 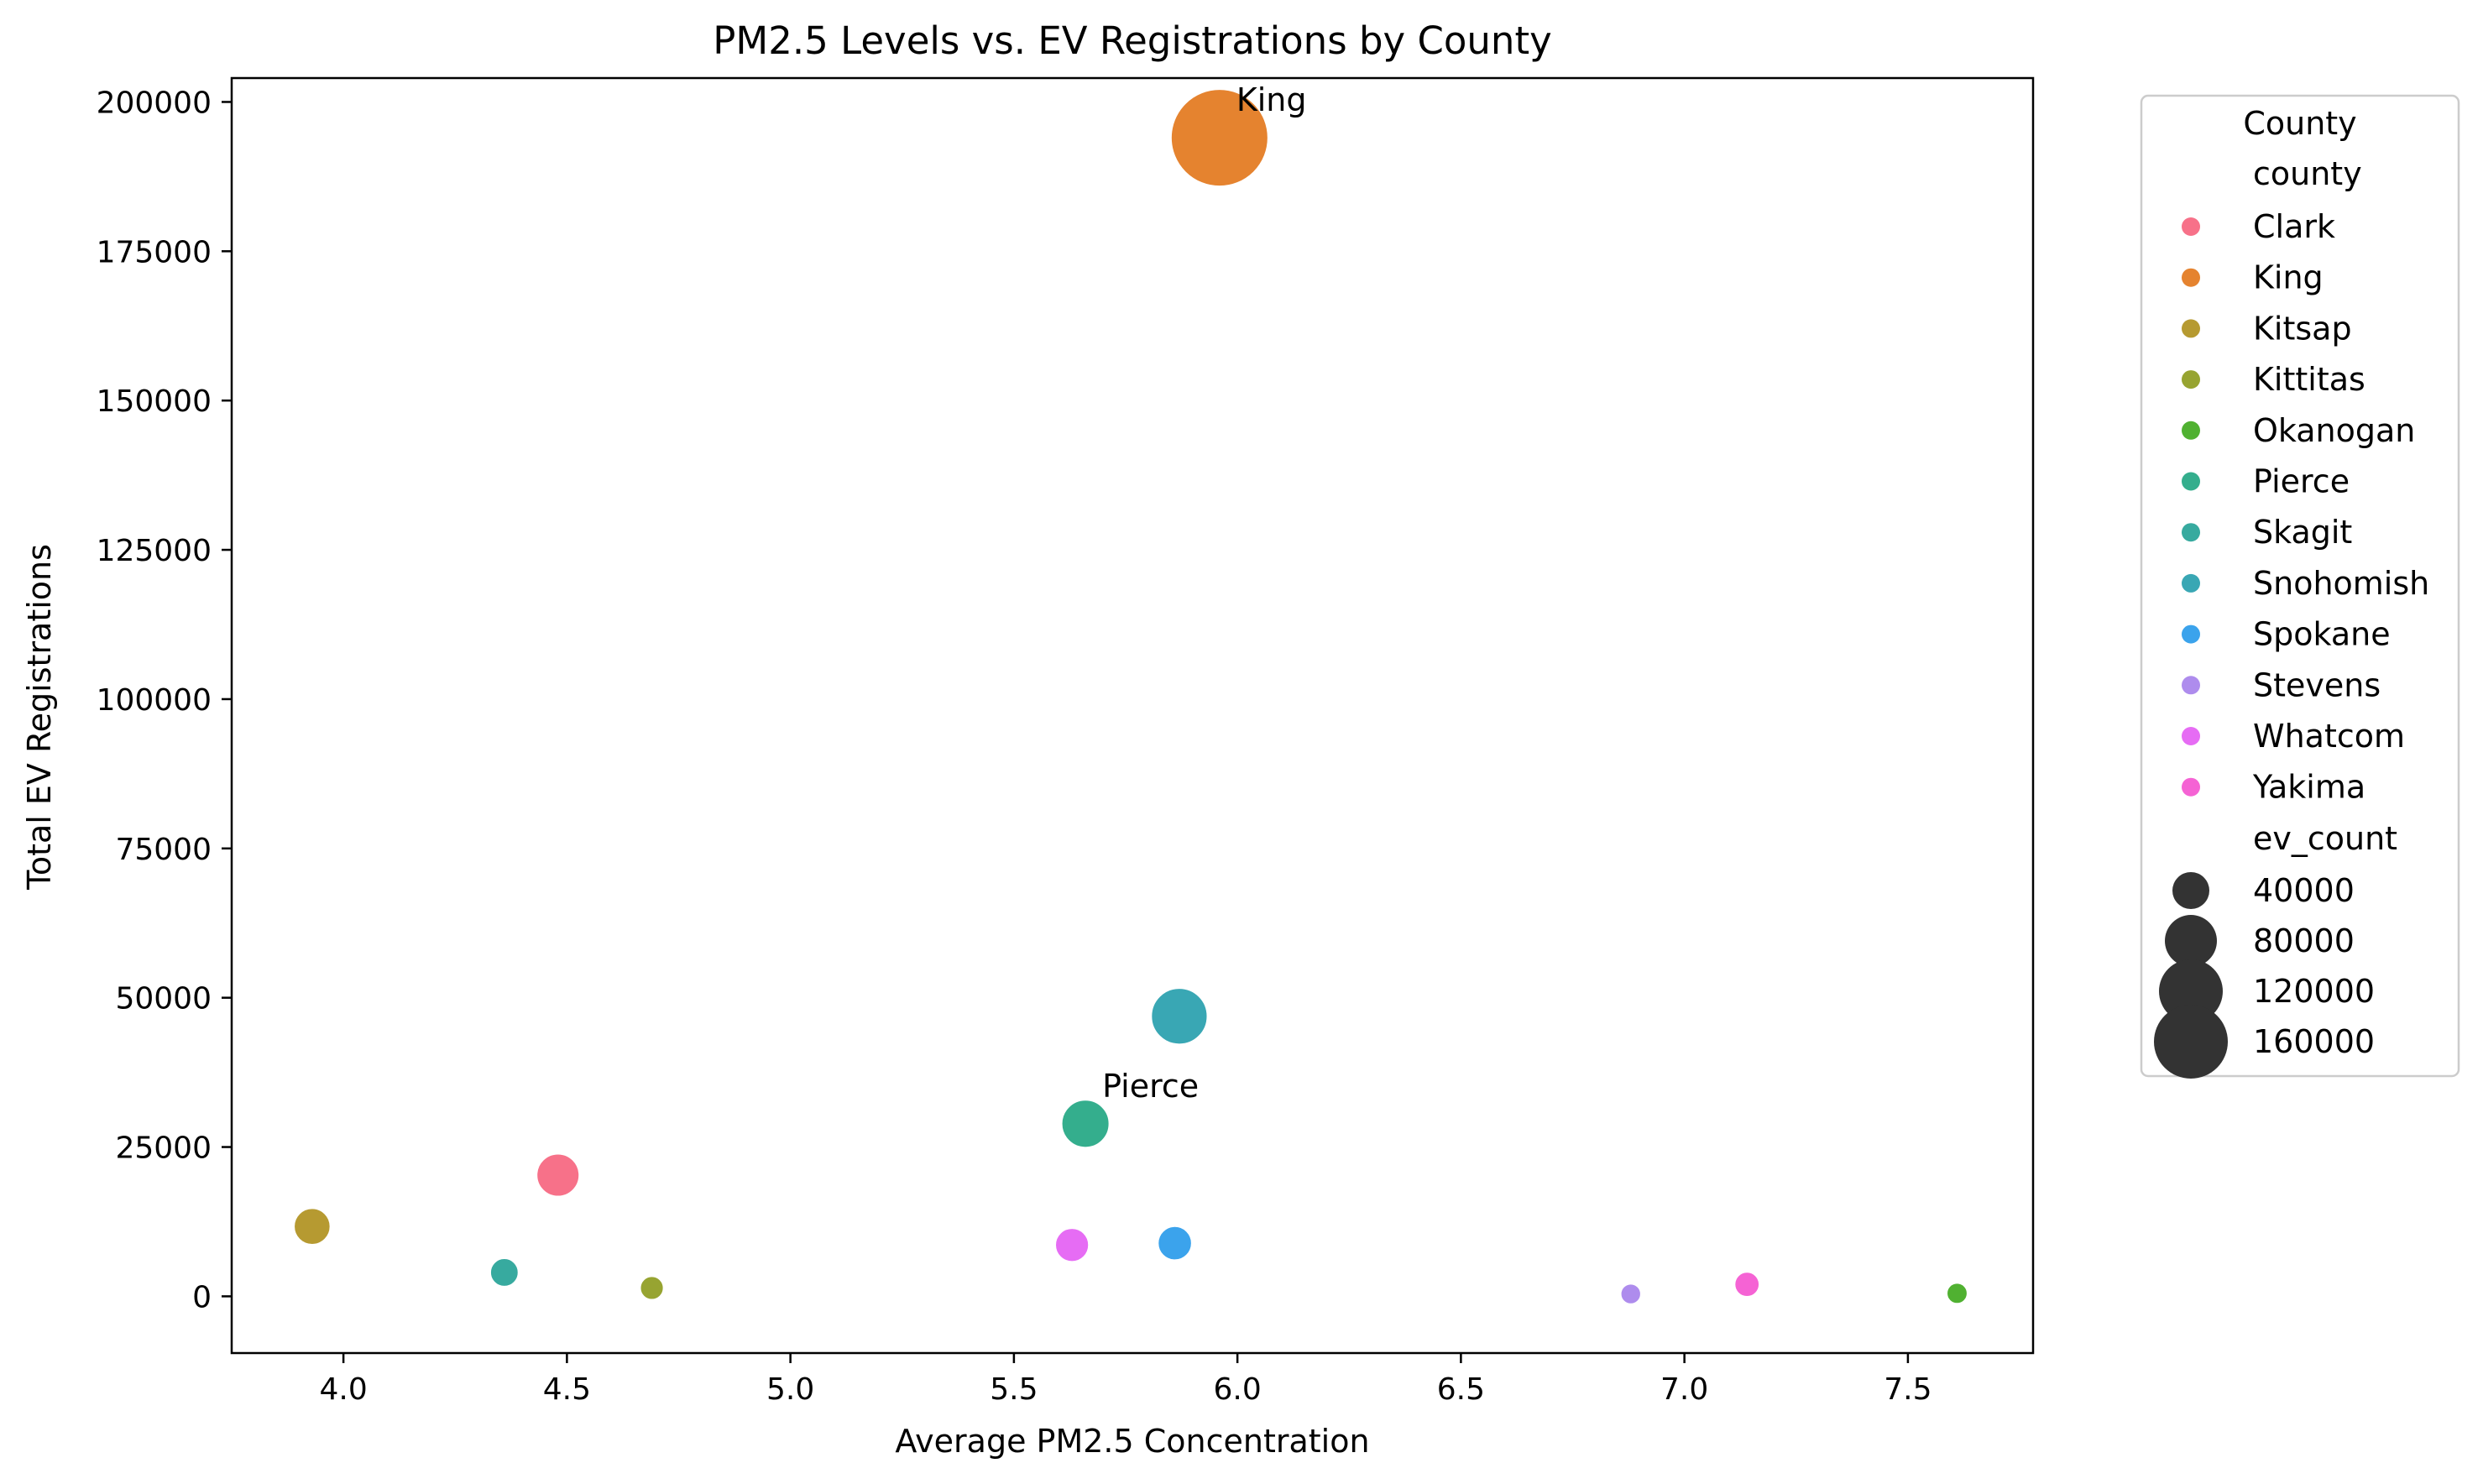 I want to click on x-tick-label: 4.5, so click(x=567, y=1389).